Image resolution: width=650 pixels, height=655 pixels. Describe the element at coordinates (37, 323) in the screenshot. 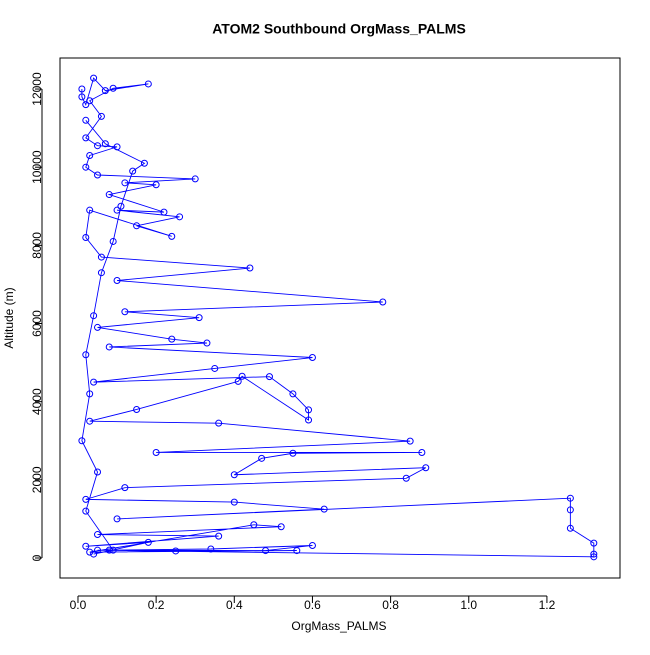

I see `y-tick-label: 6000` at that location.